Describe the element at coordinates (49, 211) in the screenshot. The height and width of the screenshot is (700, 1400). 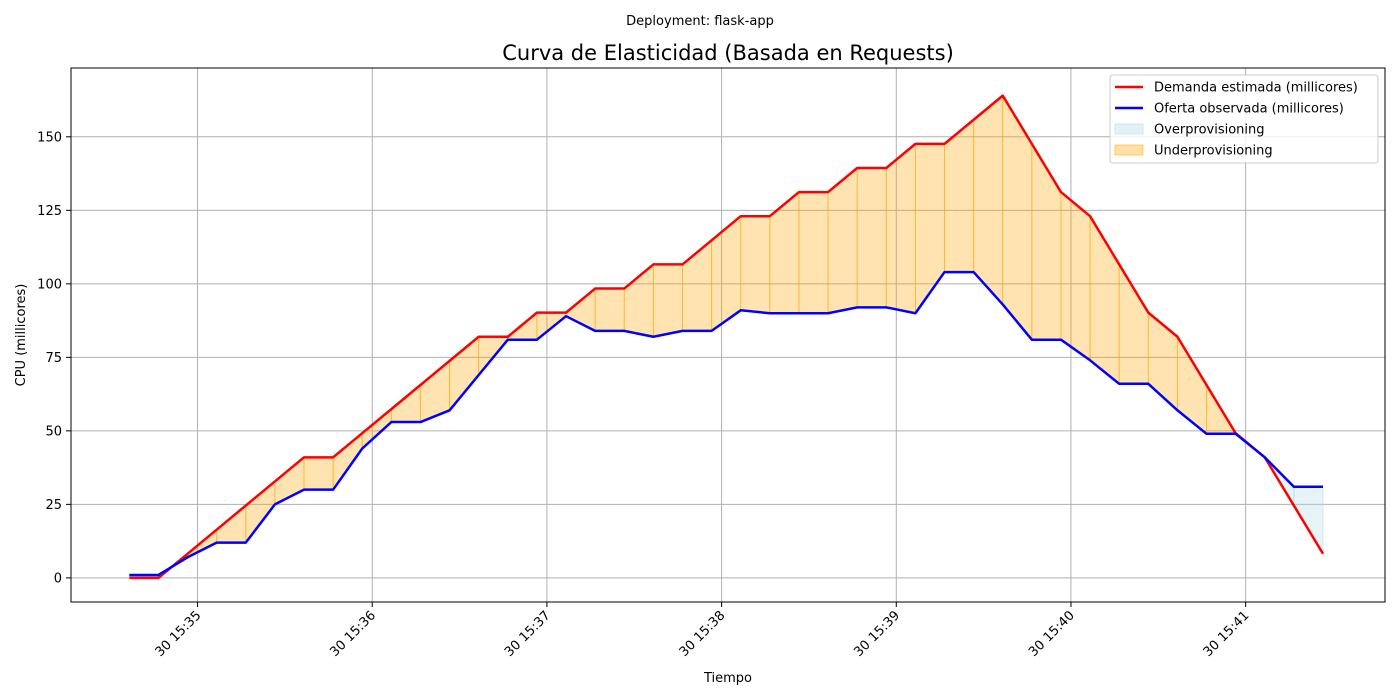
I see `y-tick-label: 125` at that location.